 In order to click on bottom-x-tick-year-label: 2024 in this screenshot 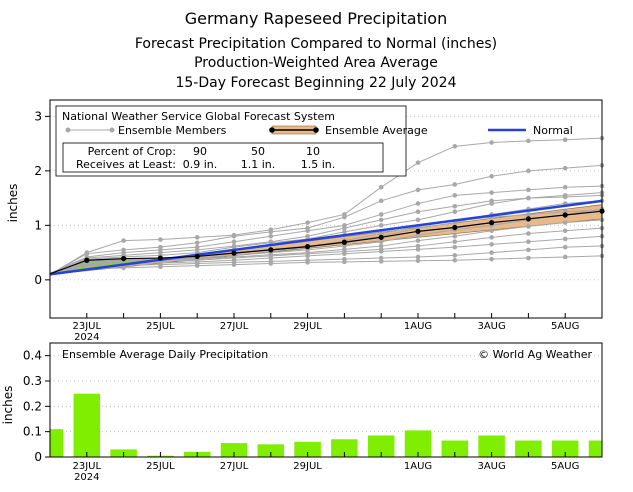, I will do `click(86, 477)`.